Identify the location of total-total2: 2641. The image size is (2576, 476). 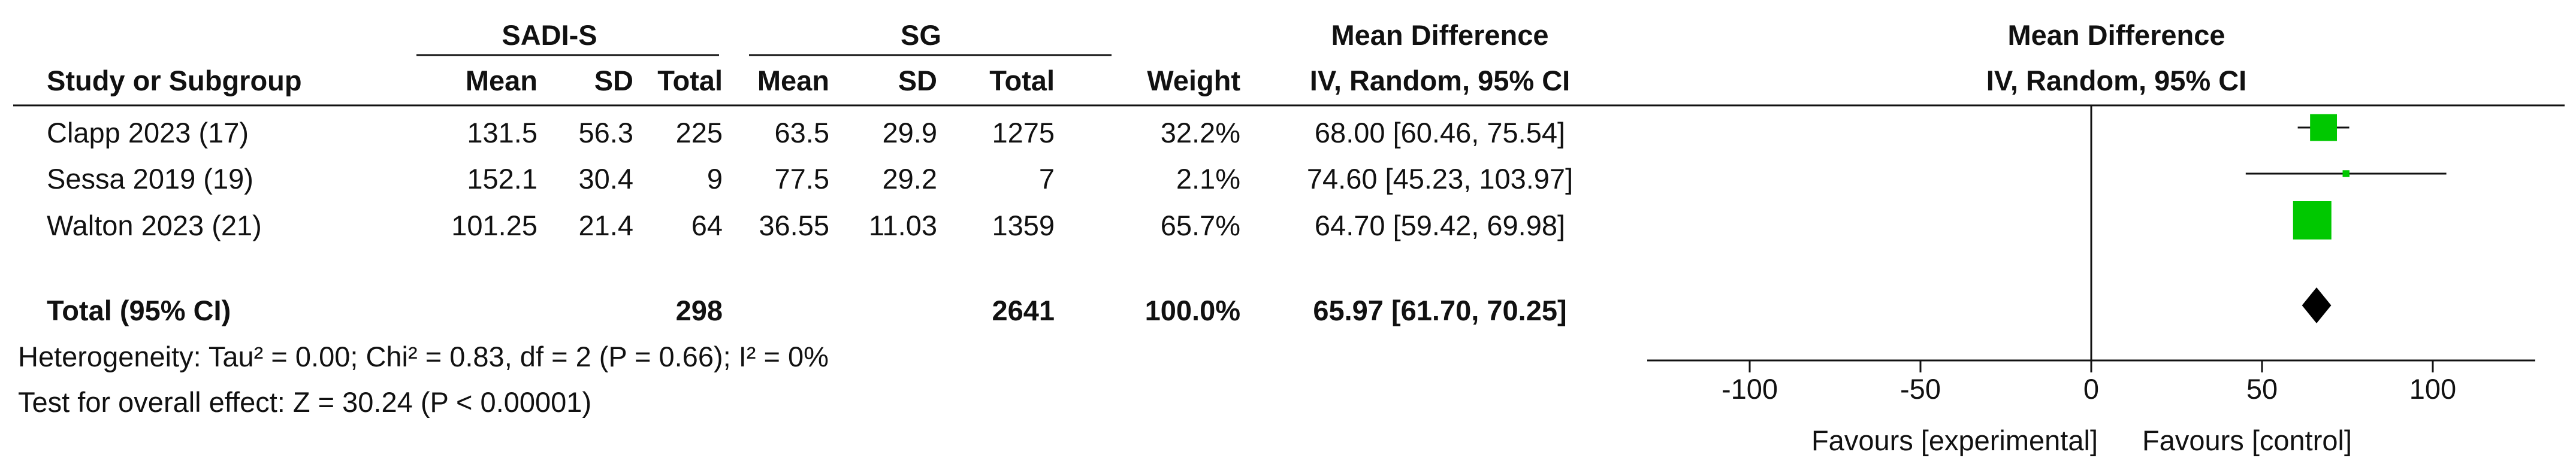
(1024, 310).